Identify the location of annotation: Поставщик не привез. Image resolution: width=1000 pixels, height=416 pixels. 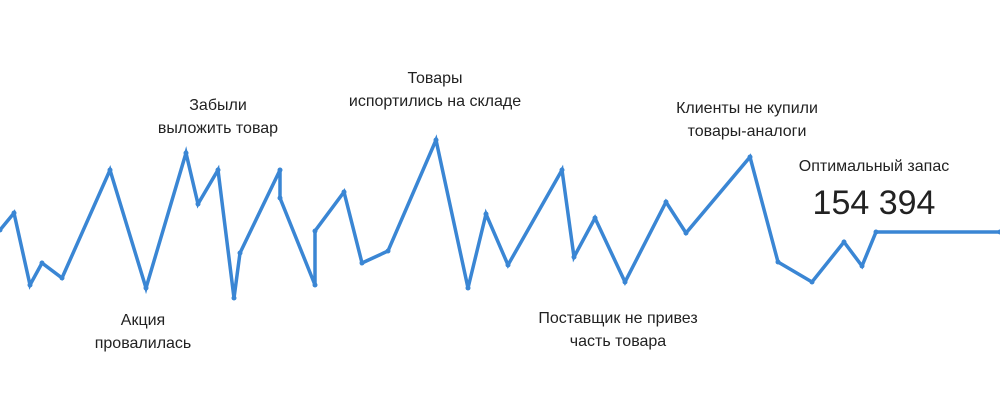
(617, 318).